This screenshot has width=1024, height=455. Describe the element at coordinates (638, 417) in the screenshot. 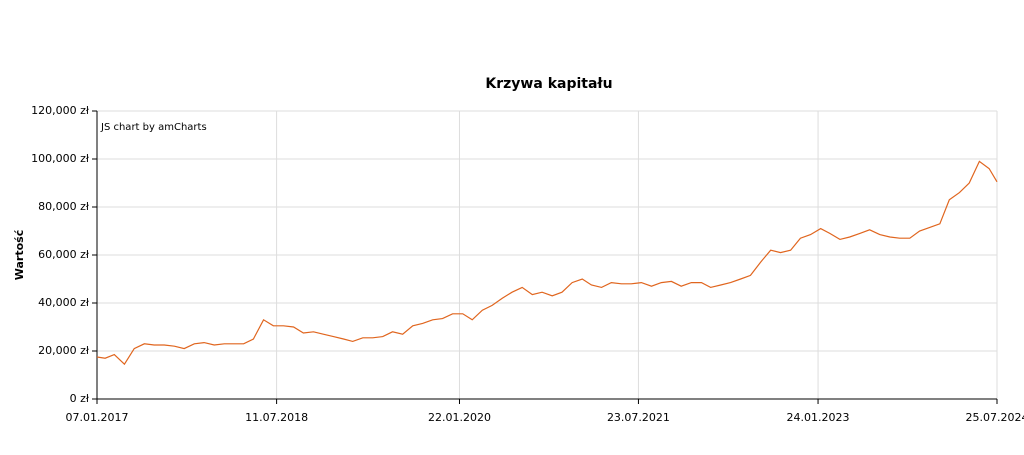

I see `x-tick-label: 23.07.2021` at that location.